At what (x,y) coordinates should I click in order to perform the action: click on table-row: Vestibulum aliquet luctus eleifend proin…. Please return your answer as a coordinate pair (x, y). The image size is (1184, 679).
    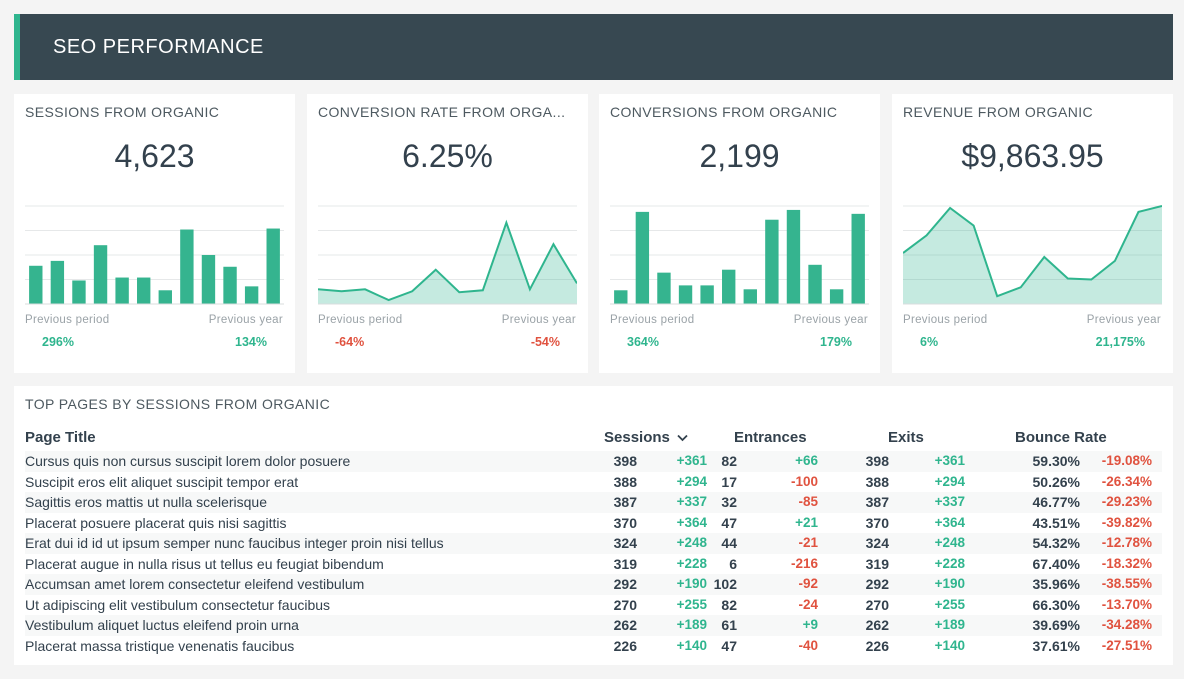
    Looking at the image, I should click on (593, 625).